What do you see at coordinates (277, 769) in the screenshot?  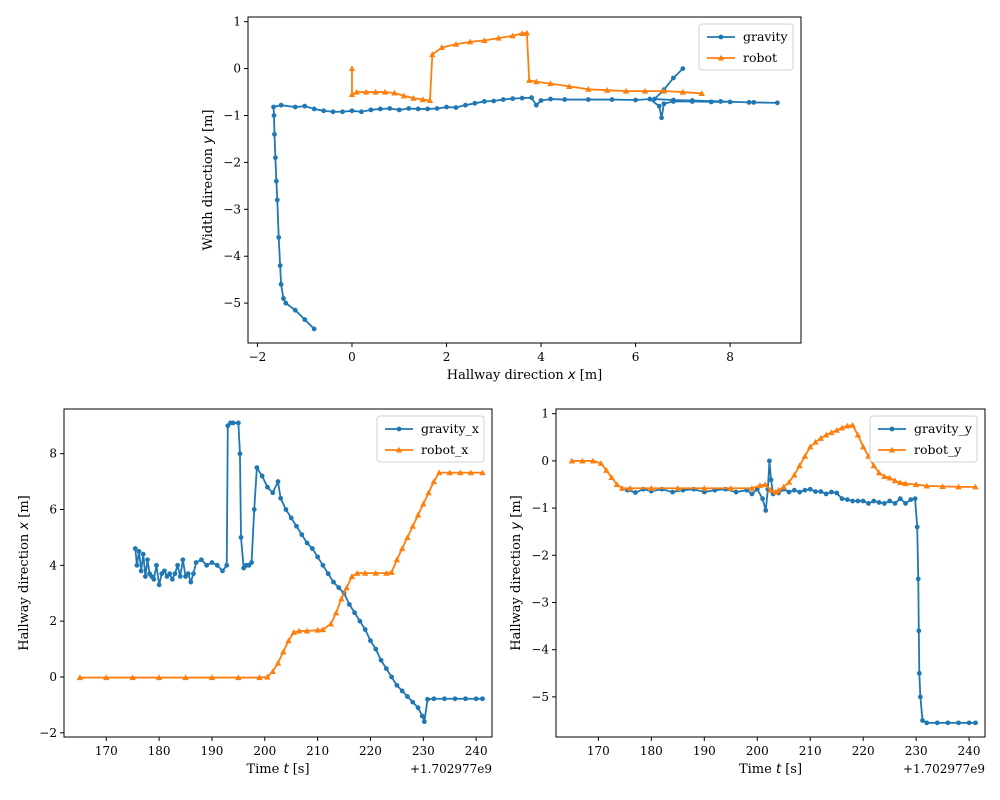 I see `x-axis-label: Time t [s]` at bounding box center [277, 769].